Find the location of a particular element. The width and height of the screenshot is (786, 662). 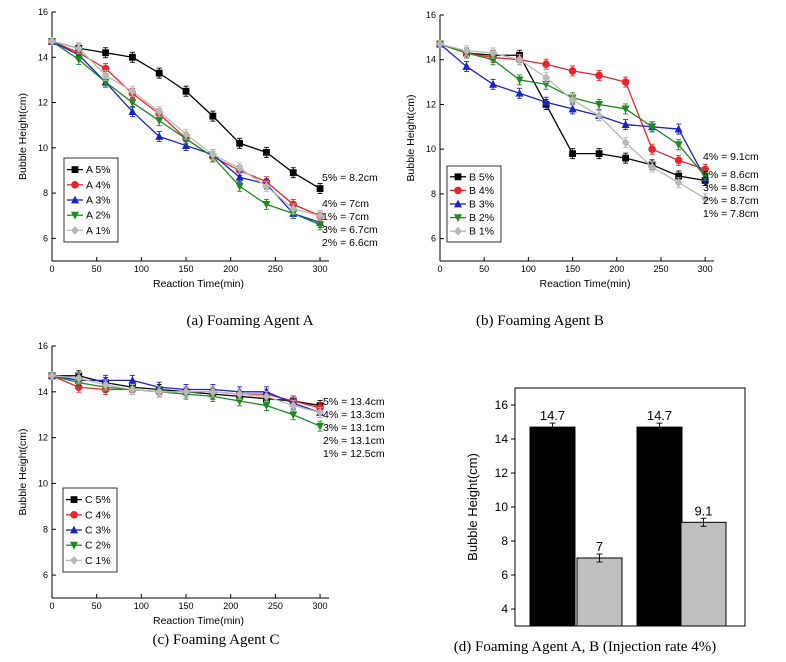

series-1pct is located at coordinates (186, 129).